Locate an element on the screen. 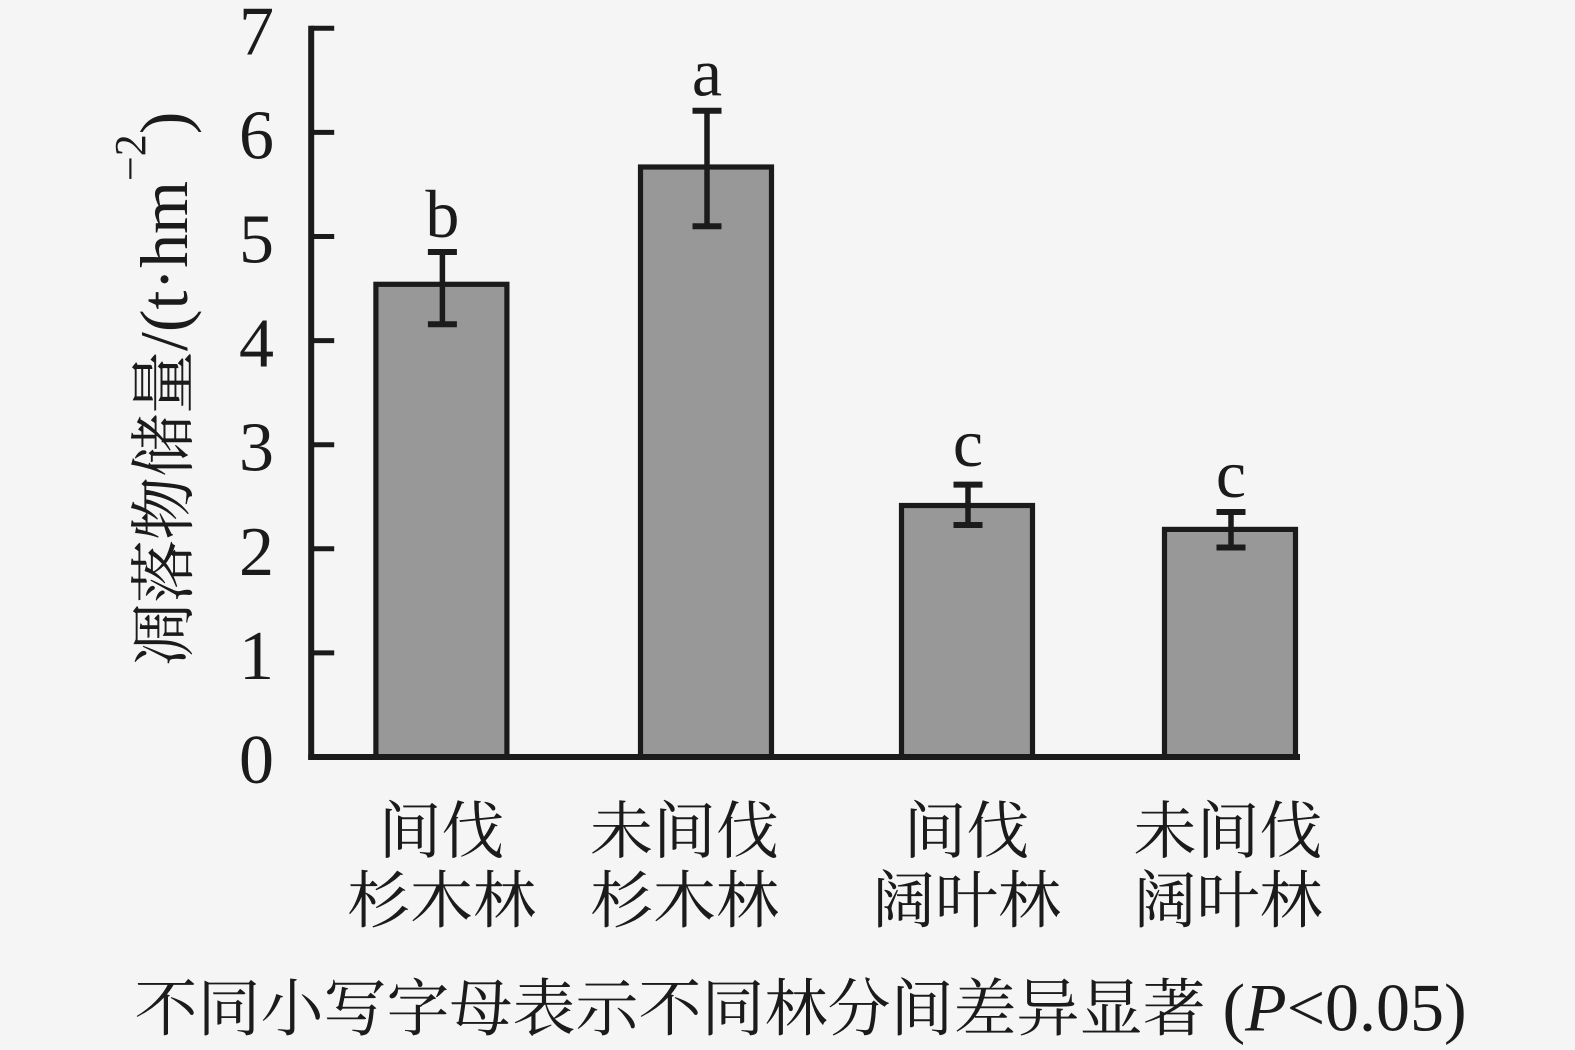 The image size is (1575, 1050). svg-text: 1 is located at coordinates (256, 656).